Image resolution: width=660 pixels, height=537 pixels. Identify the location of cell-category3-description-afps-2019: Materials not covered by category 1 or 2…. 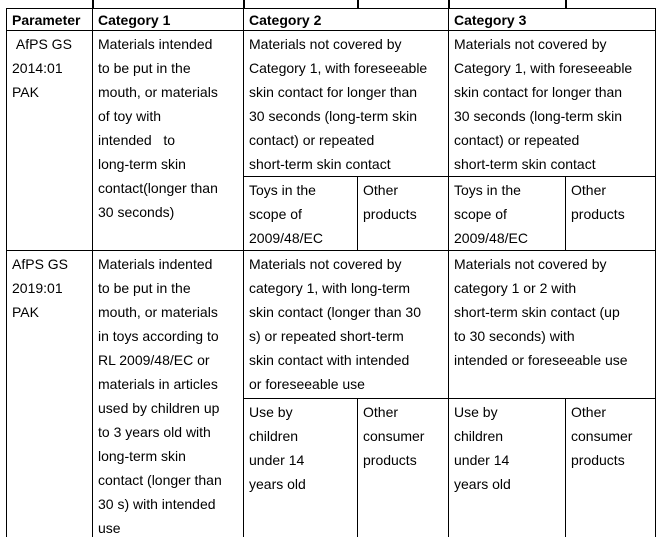
(552, 324).